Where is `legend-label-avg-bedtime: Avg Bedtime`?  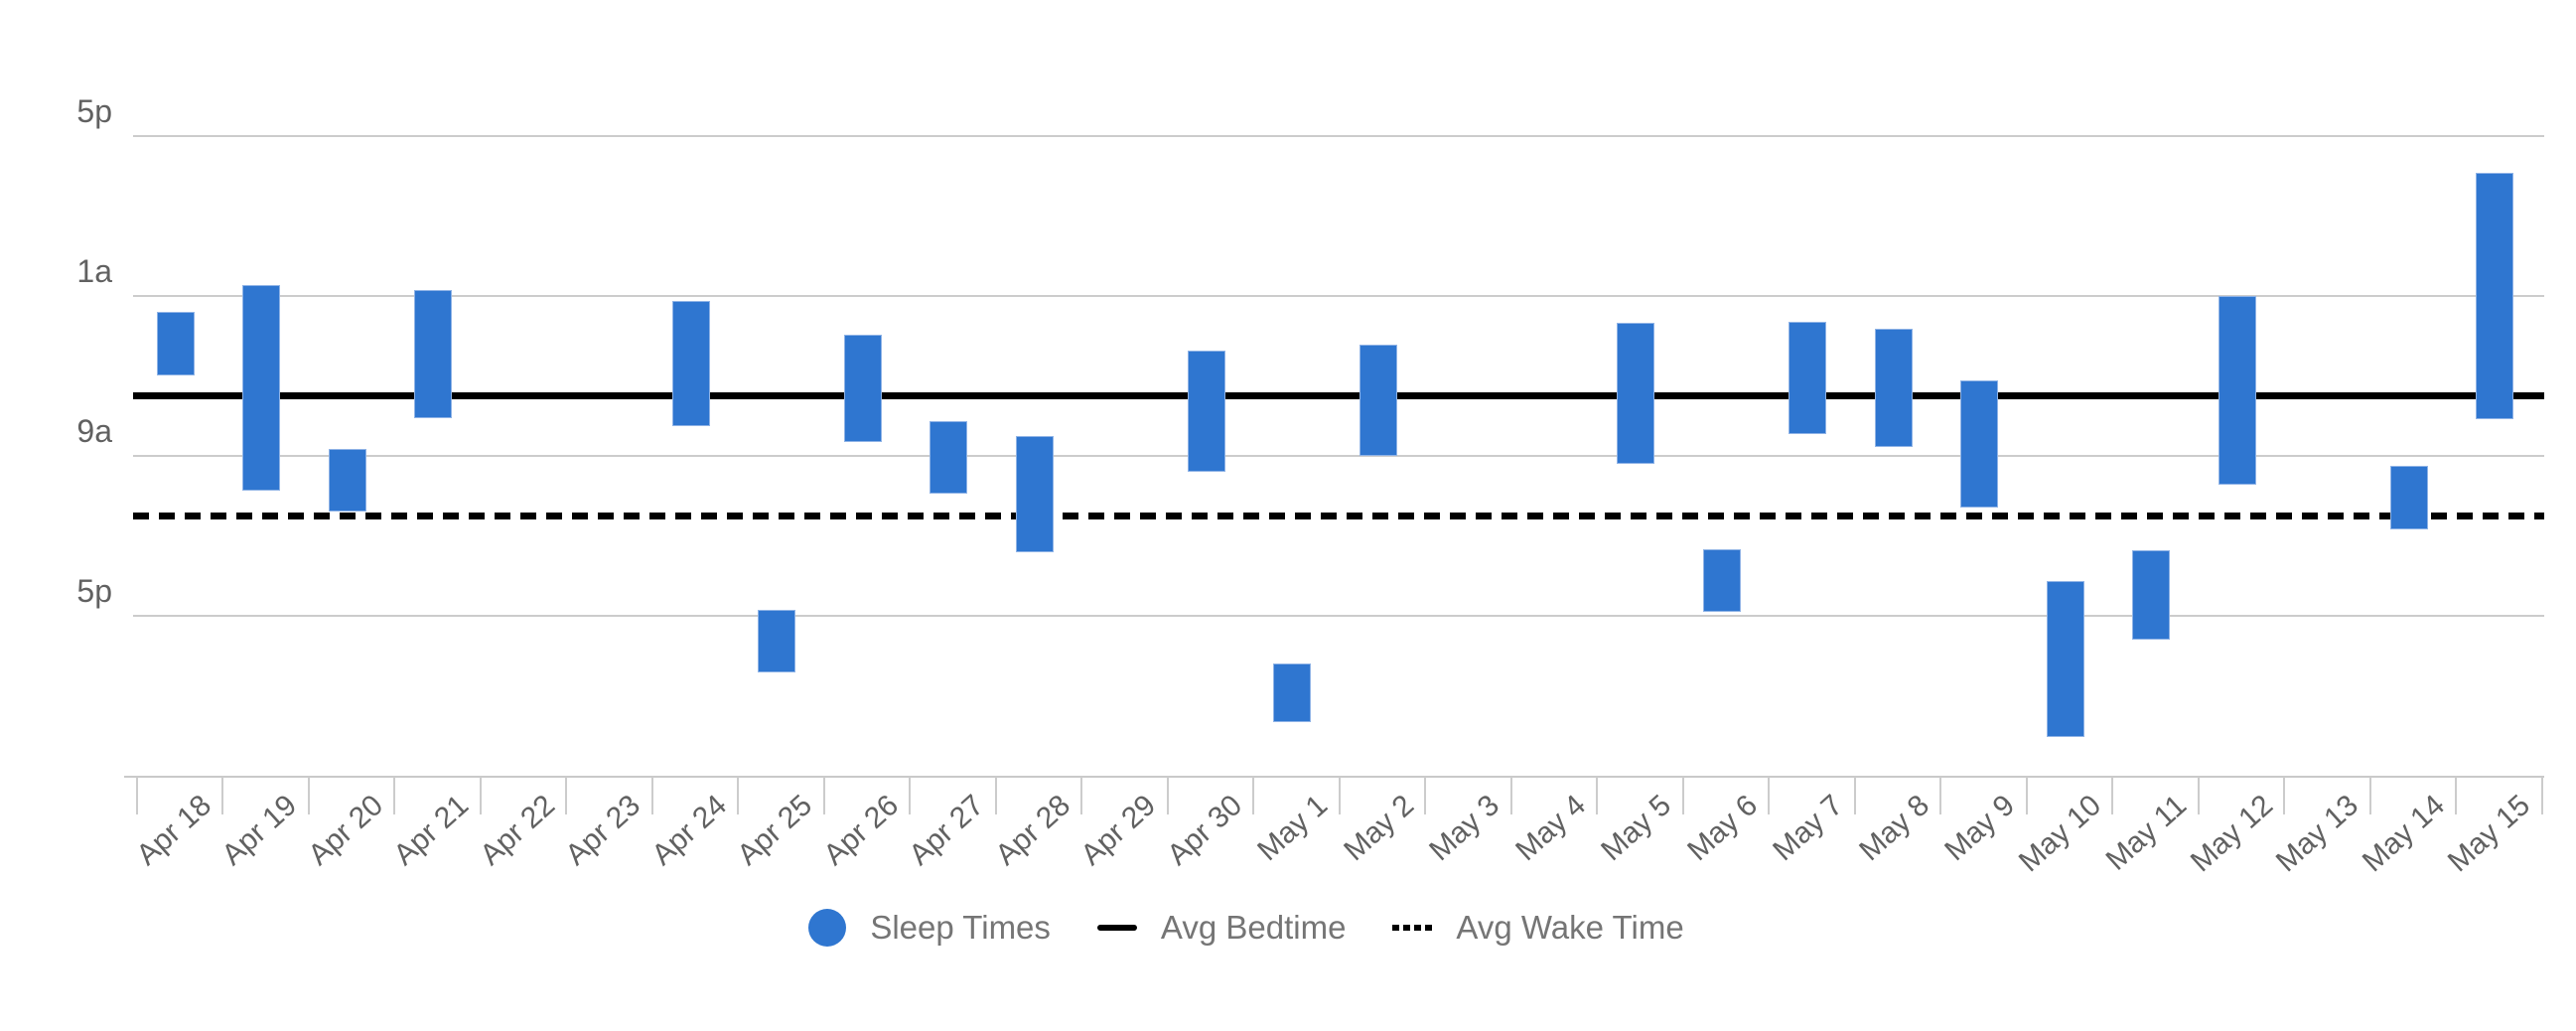 legend-label-avg-bedtime: Avg Bedtime is located at coordinates (1253, 928).